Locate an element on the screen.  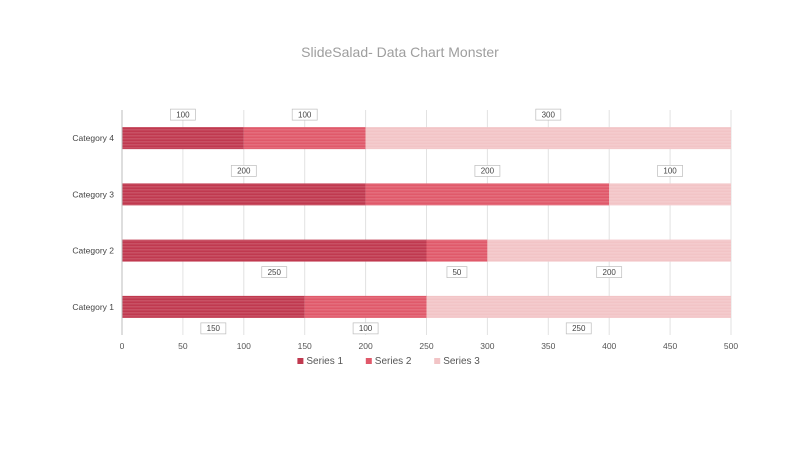
legend-label: Series 1 is located at coordinates (324, 361).